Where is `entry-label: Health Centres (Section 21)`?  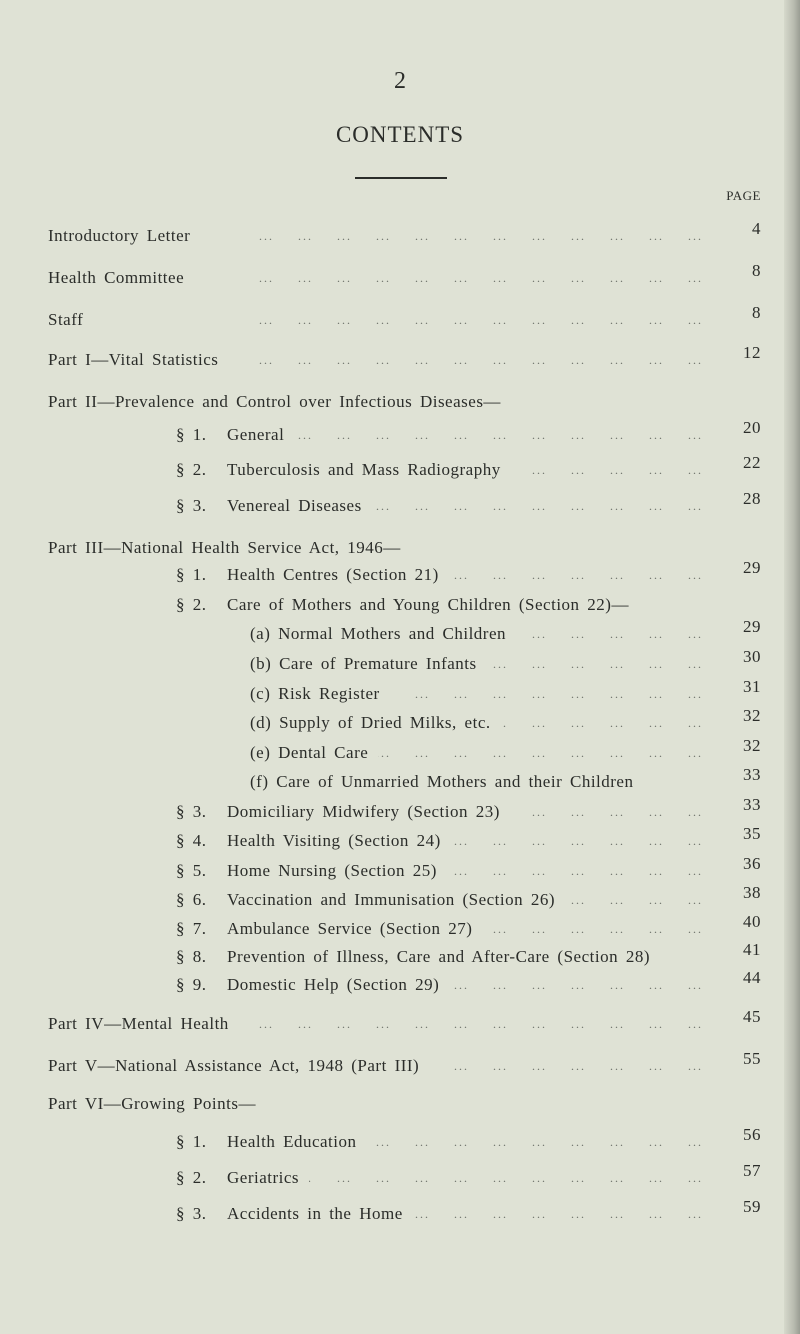 entry-label: Health Centres (Section 21) is located at coordinates (333, 574).